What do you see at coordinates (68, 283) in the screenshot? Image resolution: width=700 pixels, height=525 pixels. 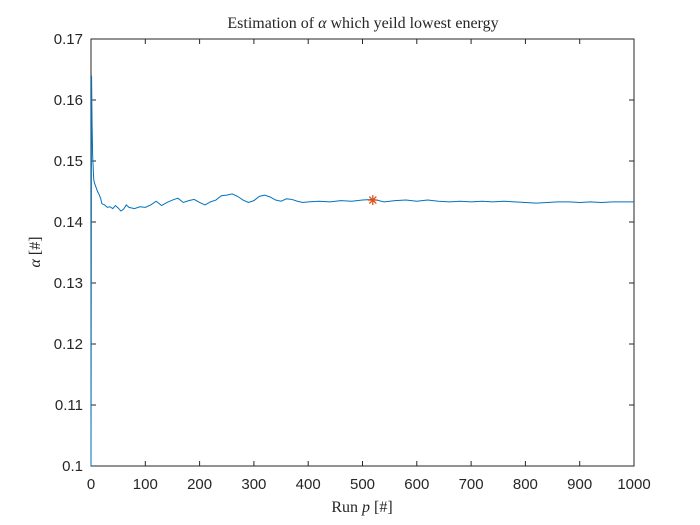 I see `y-tick-label: 0.13` at bounding box center [68, 283].